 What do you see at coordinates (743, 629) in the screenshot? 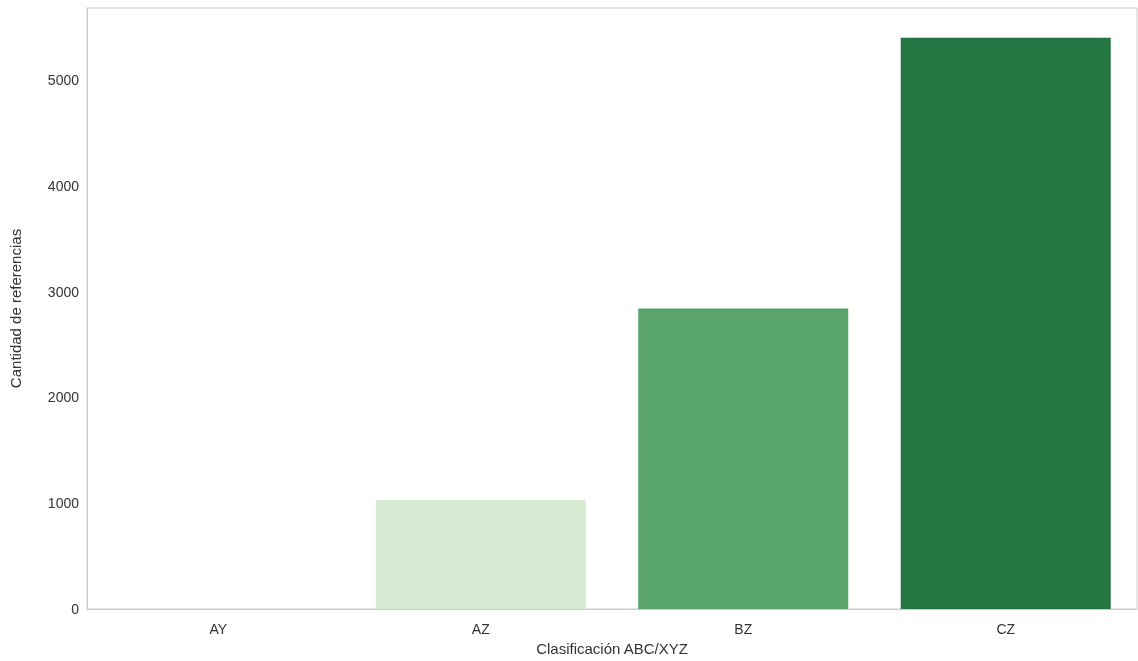
I see `x-tick-label: BZ` at bounding box center [743, 629].